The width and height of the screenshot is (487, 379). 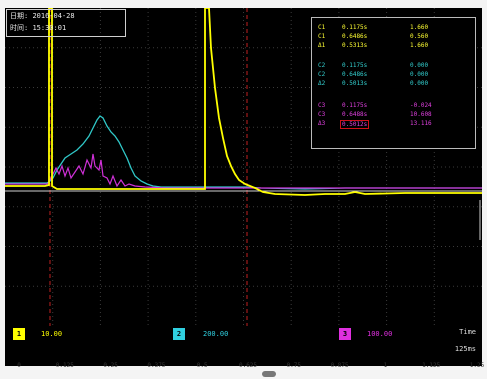 I want to click on channel-3-trace, so click(x=243, y=171).